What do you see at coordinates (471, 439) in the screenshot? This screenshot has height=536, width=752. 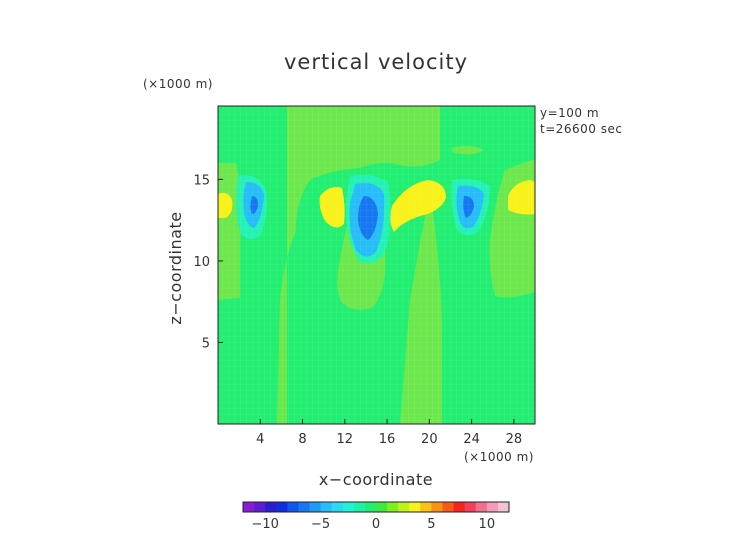 I see `x-tick-label: 24` at bounding box center [471, 439].